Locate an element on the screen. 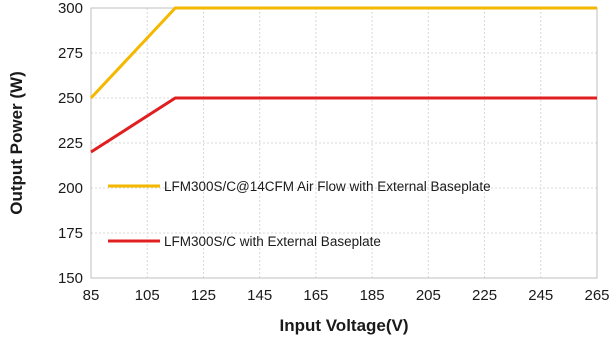 Image resolution: width=609 pixels, height=337 pixels. x-tick-label: 245 is located at coordinates (540, 295).